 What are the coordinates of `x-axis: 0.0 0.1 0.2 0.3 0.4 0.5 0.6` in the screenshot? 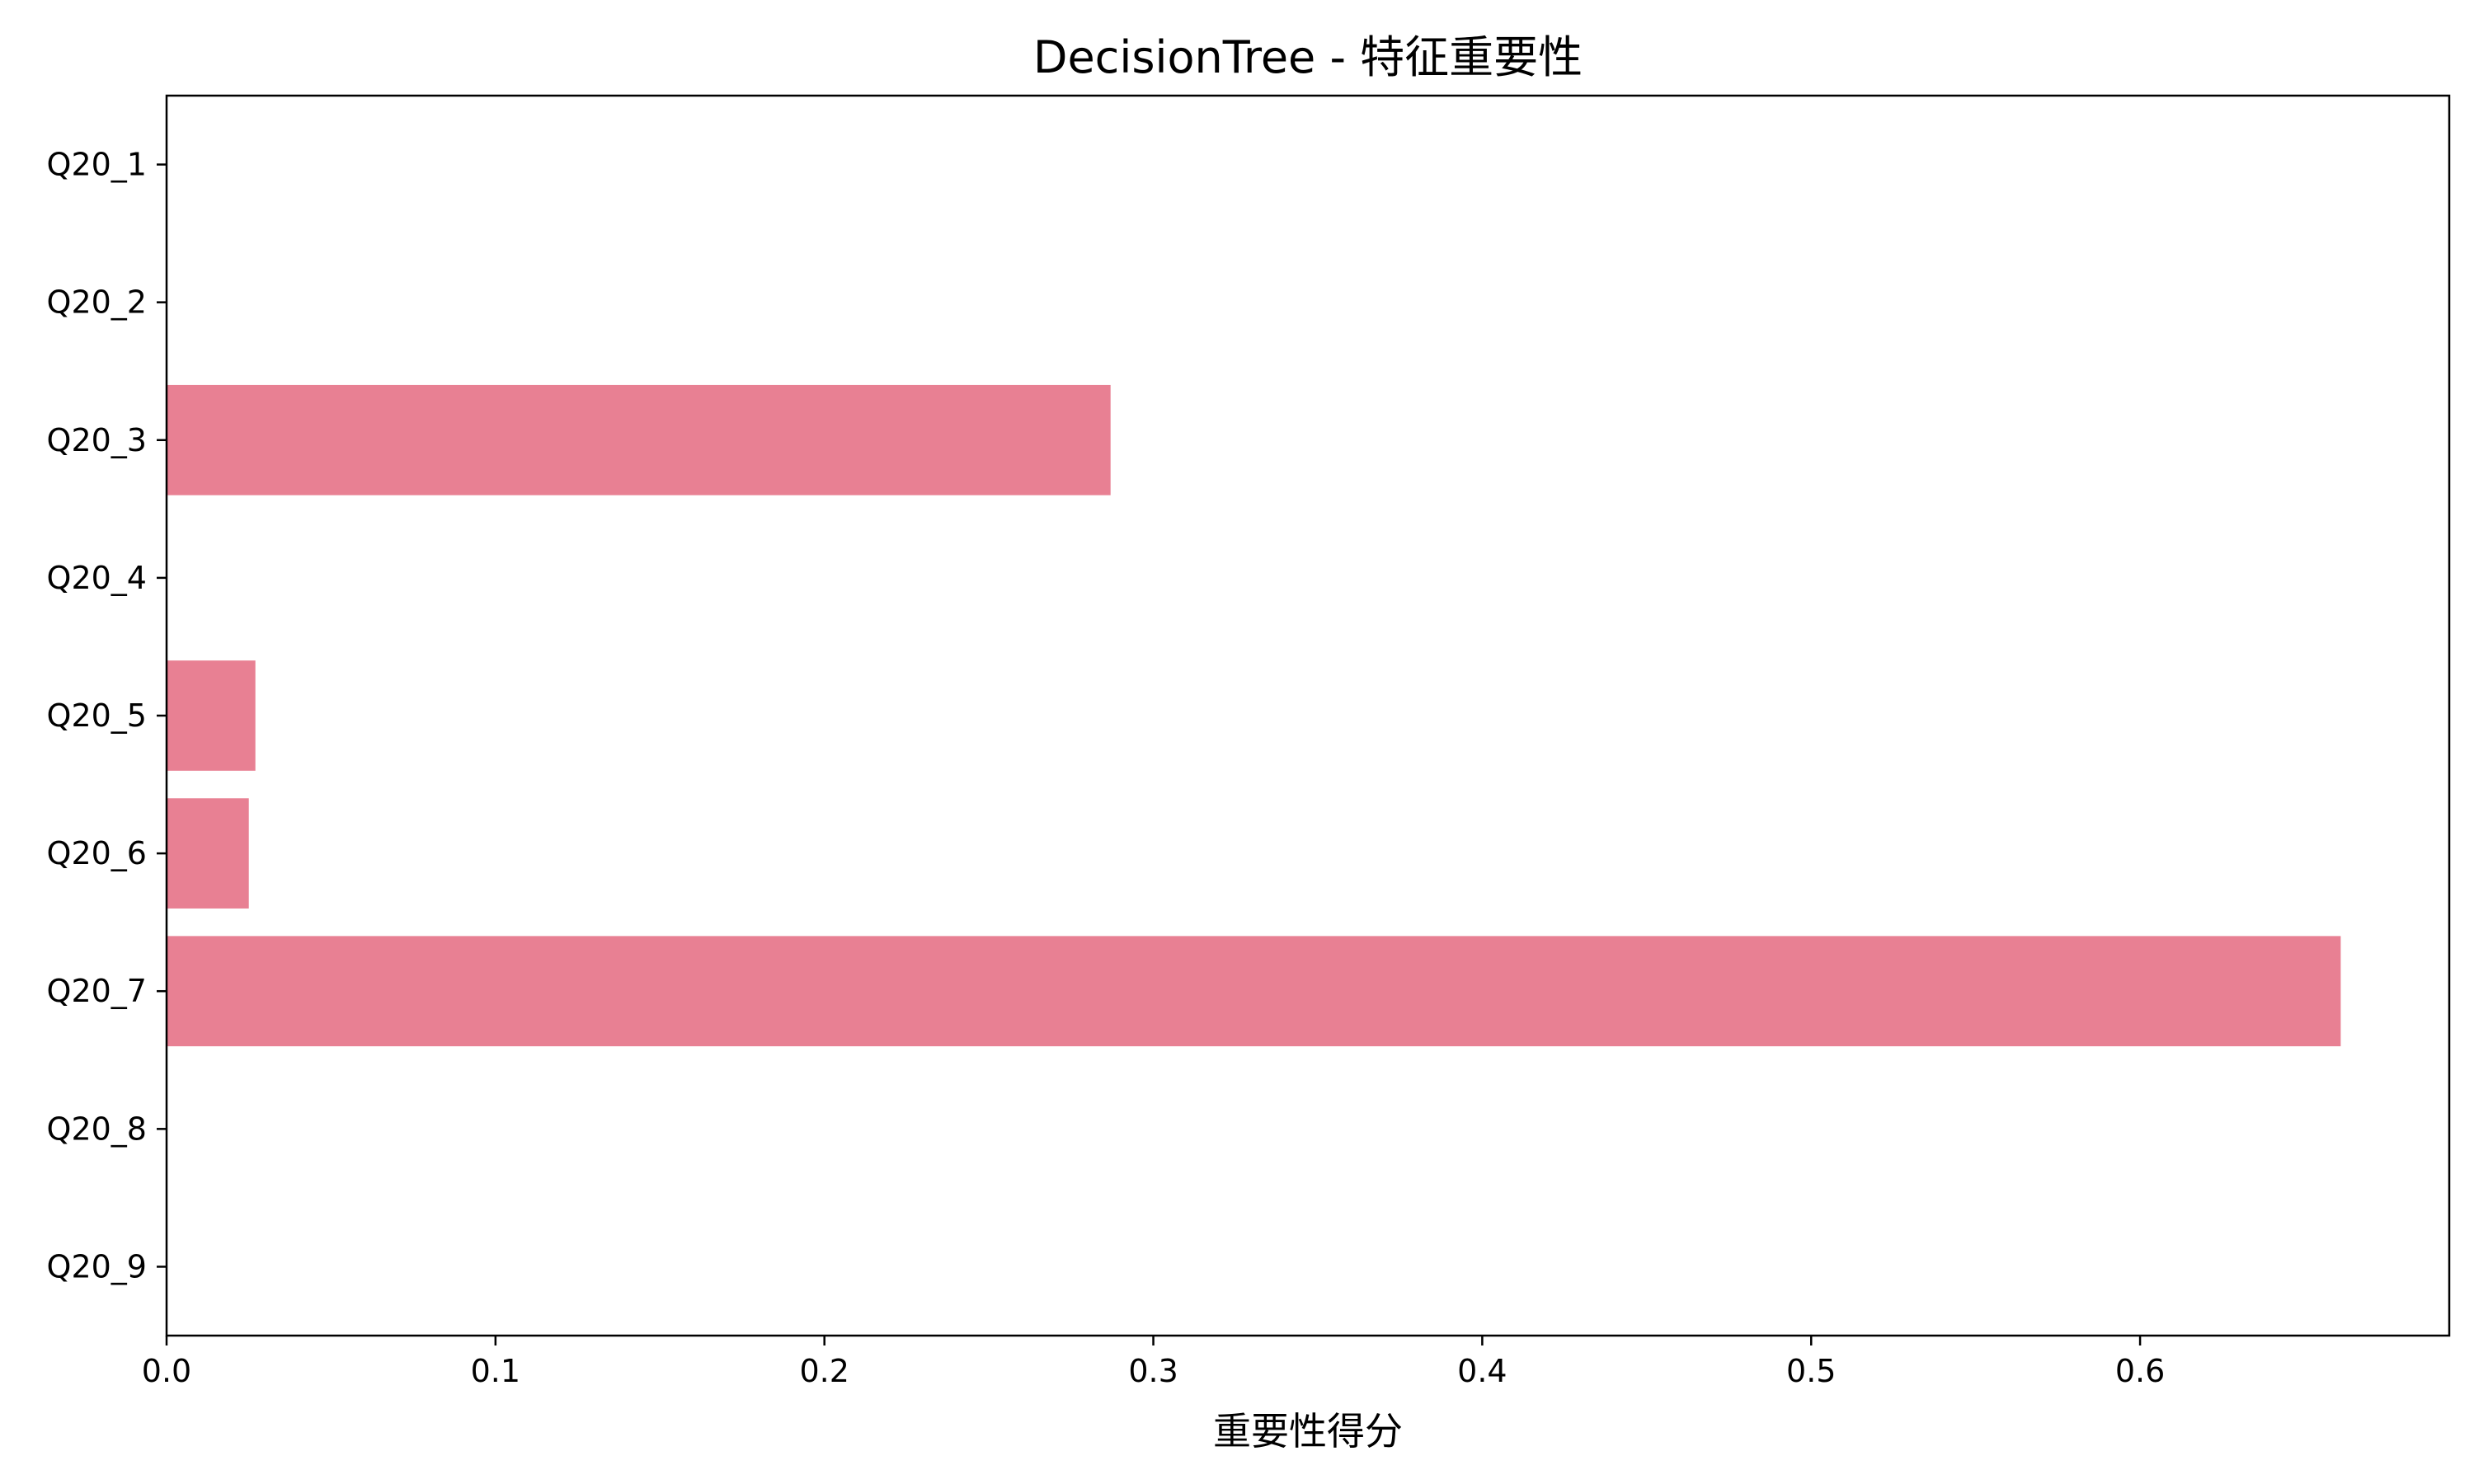 It's located at (1153, 1362).